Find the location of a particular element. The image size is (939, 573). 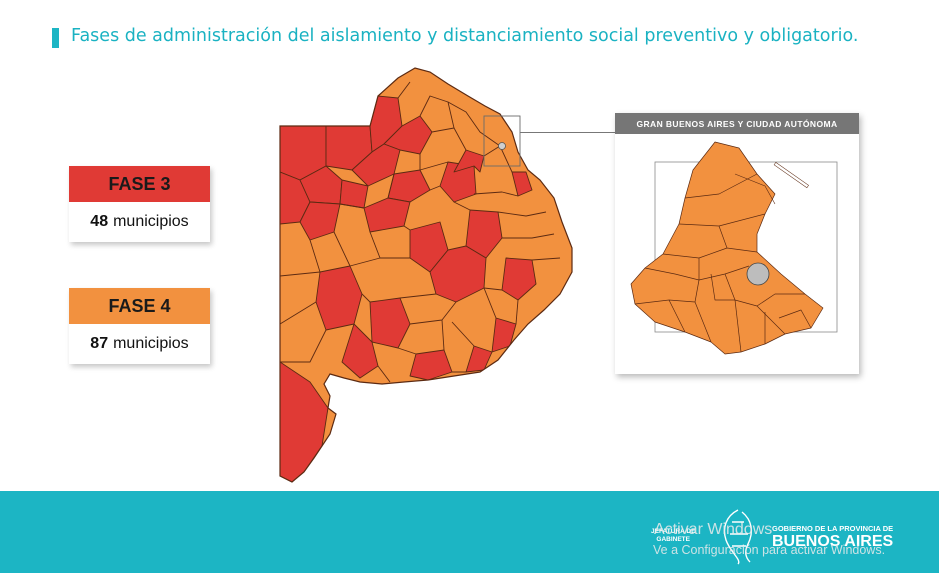

legend-phase-4-count: 87 municipios is located at coordinates (139, 344).